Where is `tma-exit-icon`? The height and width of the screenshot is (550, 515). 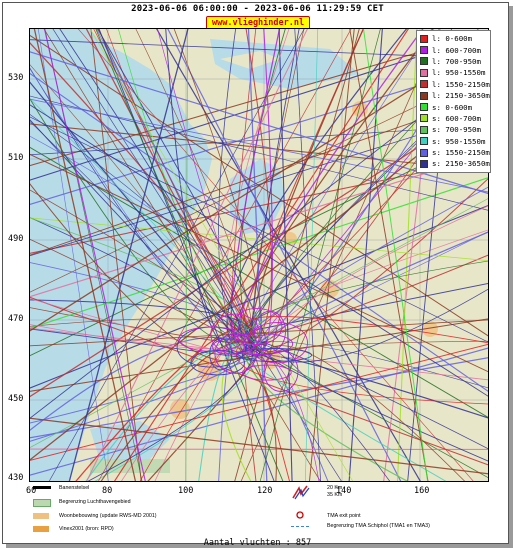
tma-exit-icon is located at coordinates (300, 515).